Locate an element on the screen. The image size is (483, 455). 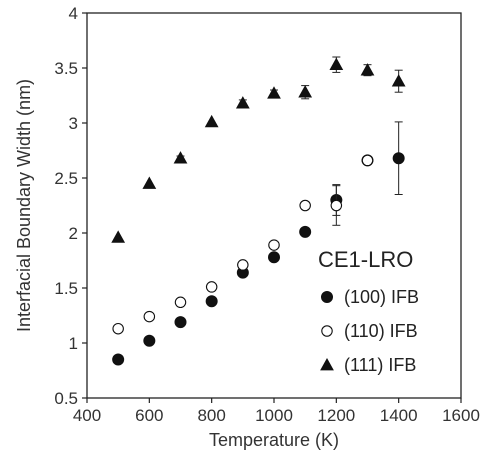
y-axis-title: Interfacial Boundary Width (nm) is located at coordinates (24, 205).